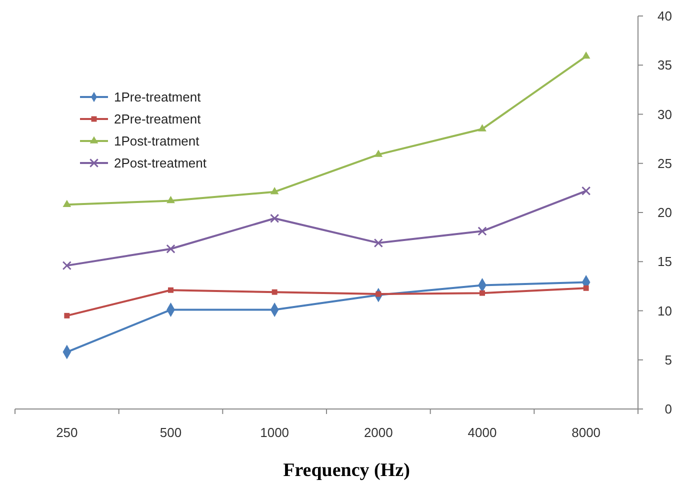 The width and height of the screenshot is (682, 488). I want to click on y-tick-label: 35, so click(665, 65).